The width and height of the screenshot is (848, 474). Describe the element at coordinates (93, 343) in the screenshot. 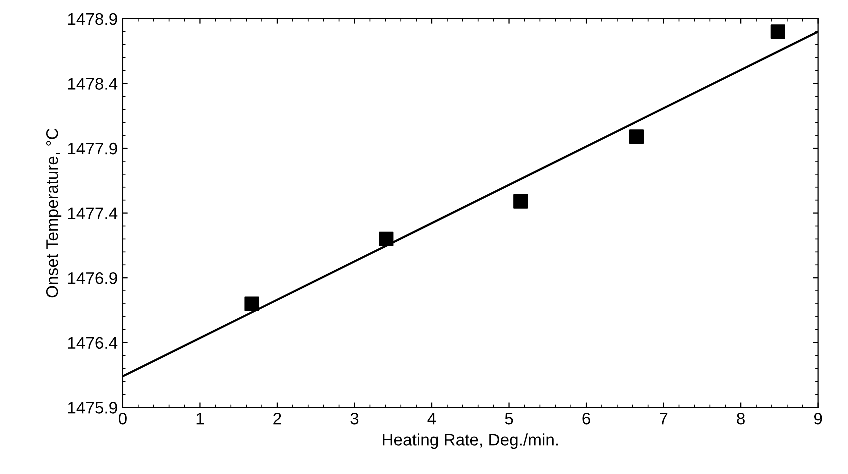

I see `y-tick-label: 1476.4` at that location.